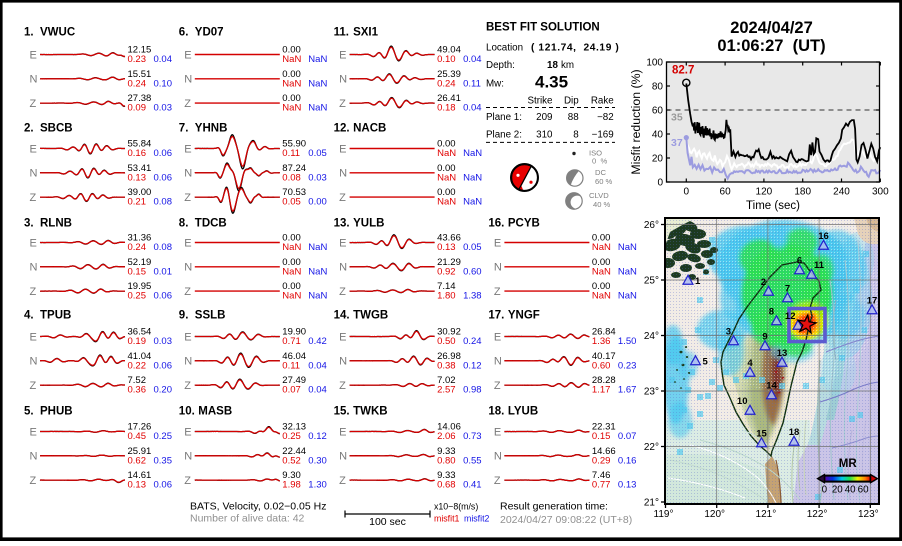 Image resolution: width=902 pixels, height=546 pixels. Describe the element at coordinates (370, 316) in the screenshot. I see `svg-text: TWGB` at that location.